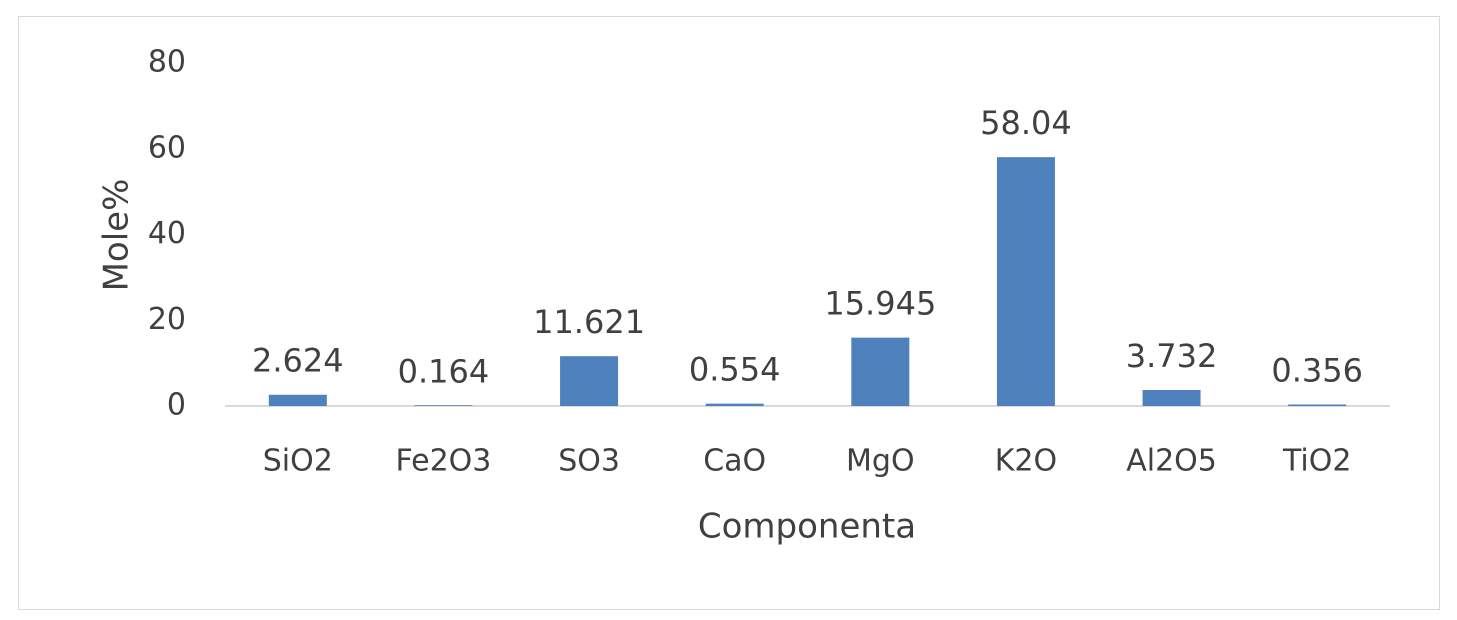 This screenshot has width=1457, height=620. I want to click on data-label: 2.624, so click(298, 361).